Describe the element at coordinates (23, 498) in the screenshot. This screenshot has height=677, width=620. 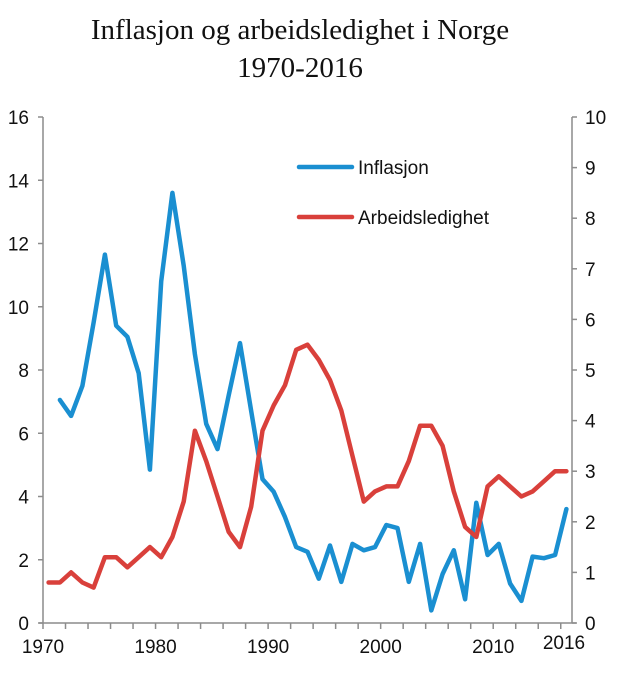
I see `left-tick-label: 4` at that location.